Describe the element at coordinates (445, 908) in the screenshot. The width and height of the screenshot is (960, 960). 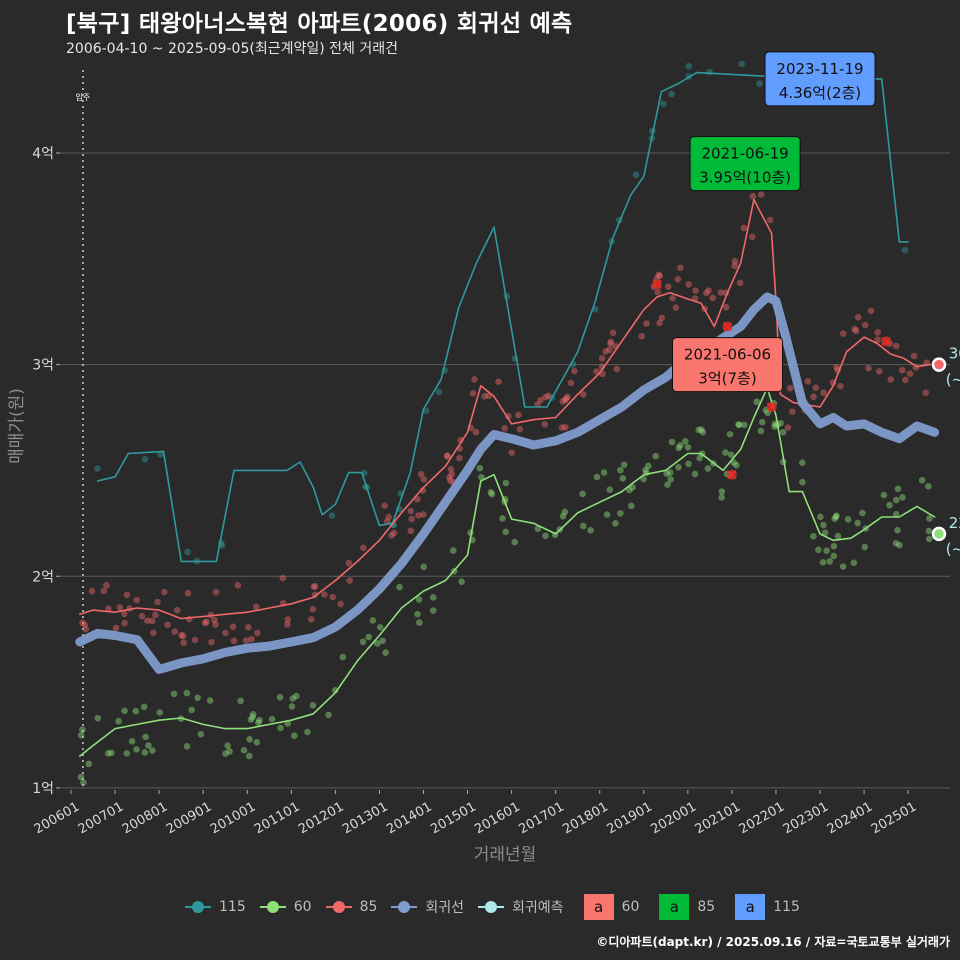
I see `legend-label-regression: 회귀선` at that location.